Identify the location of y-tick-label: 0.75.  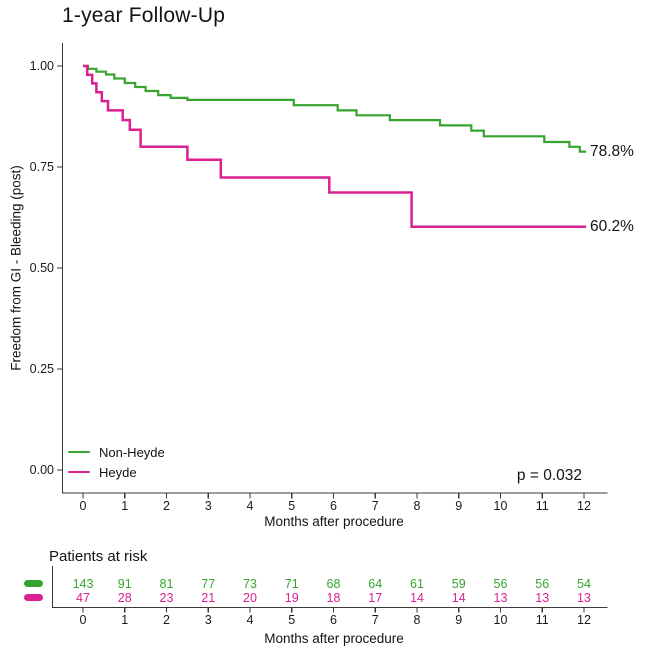
(41, 166).